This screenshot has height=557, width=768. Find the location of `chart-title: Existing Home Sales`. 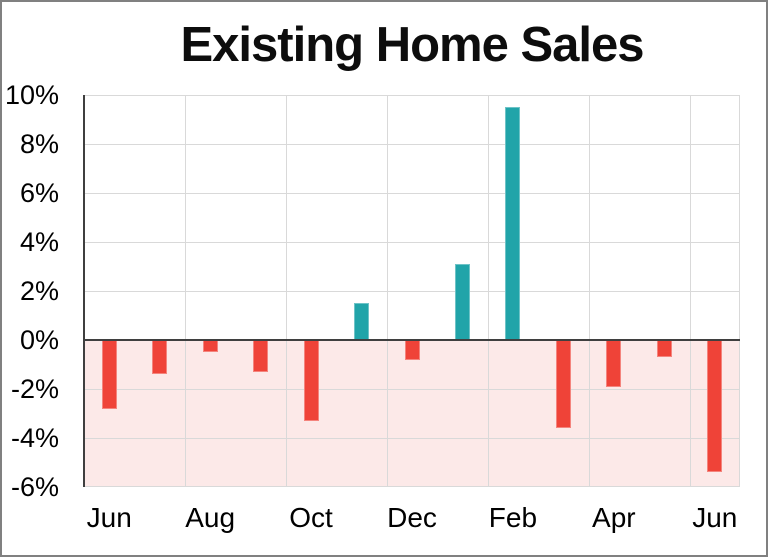

chart-title: Existing Home Sales is located at coordinates (412, 45).